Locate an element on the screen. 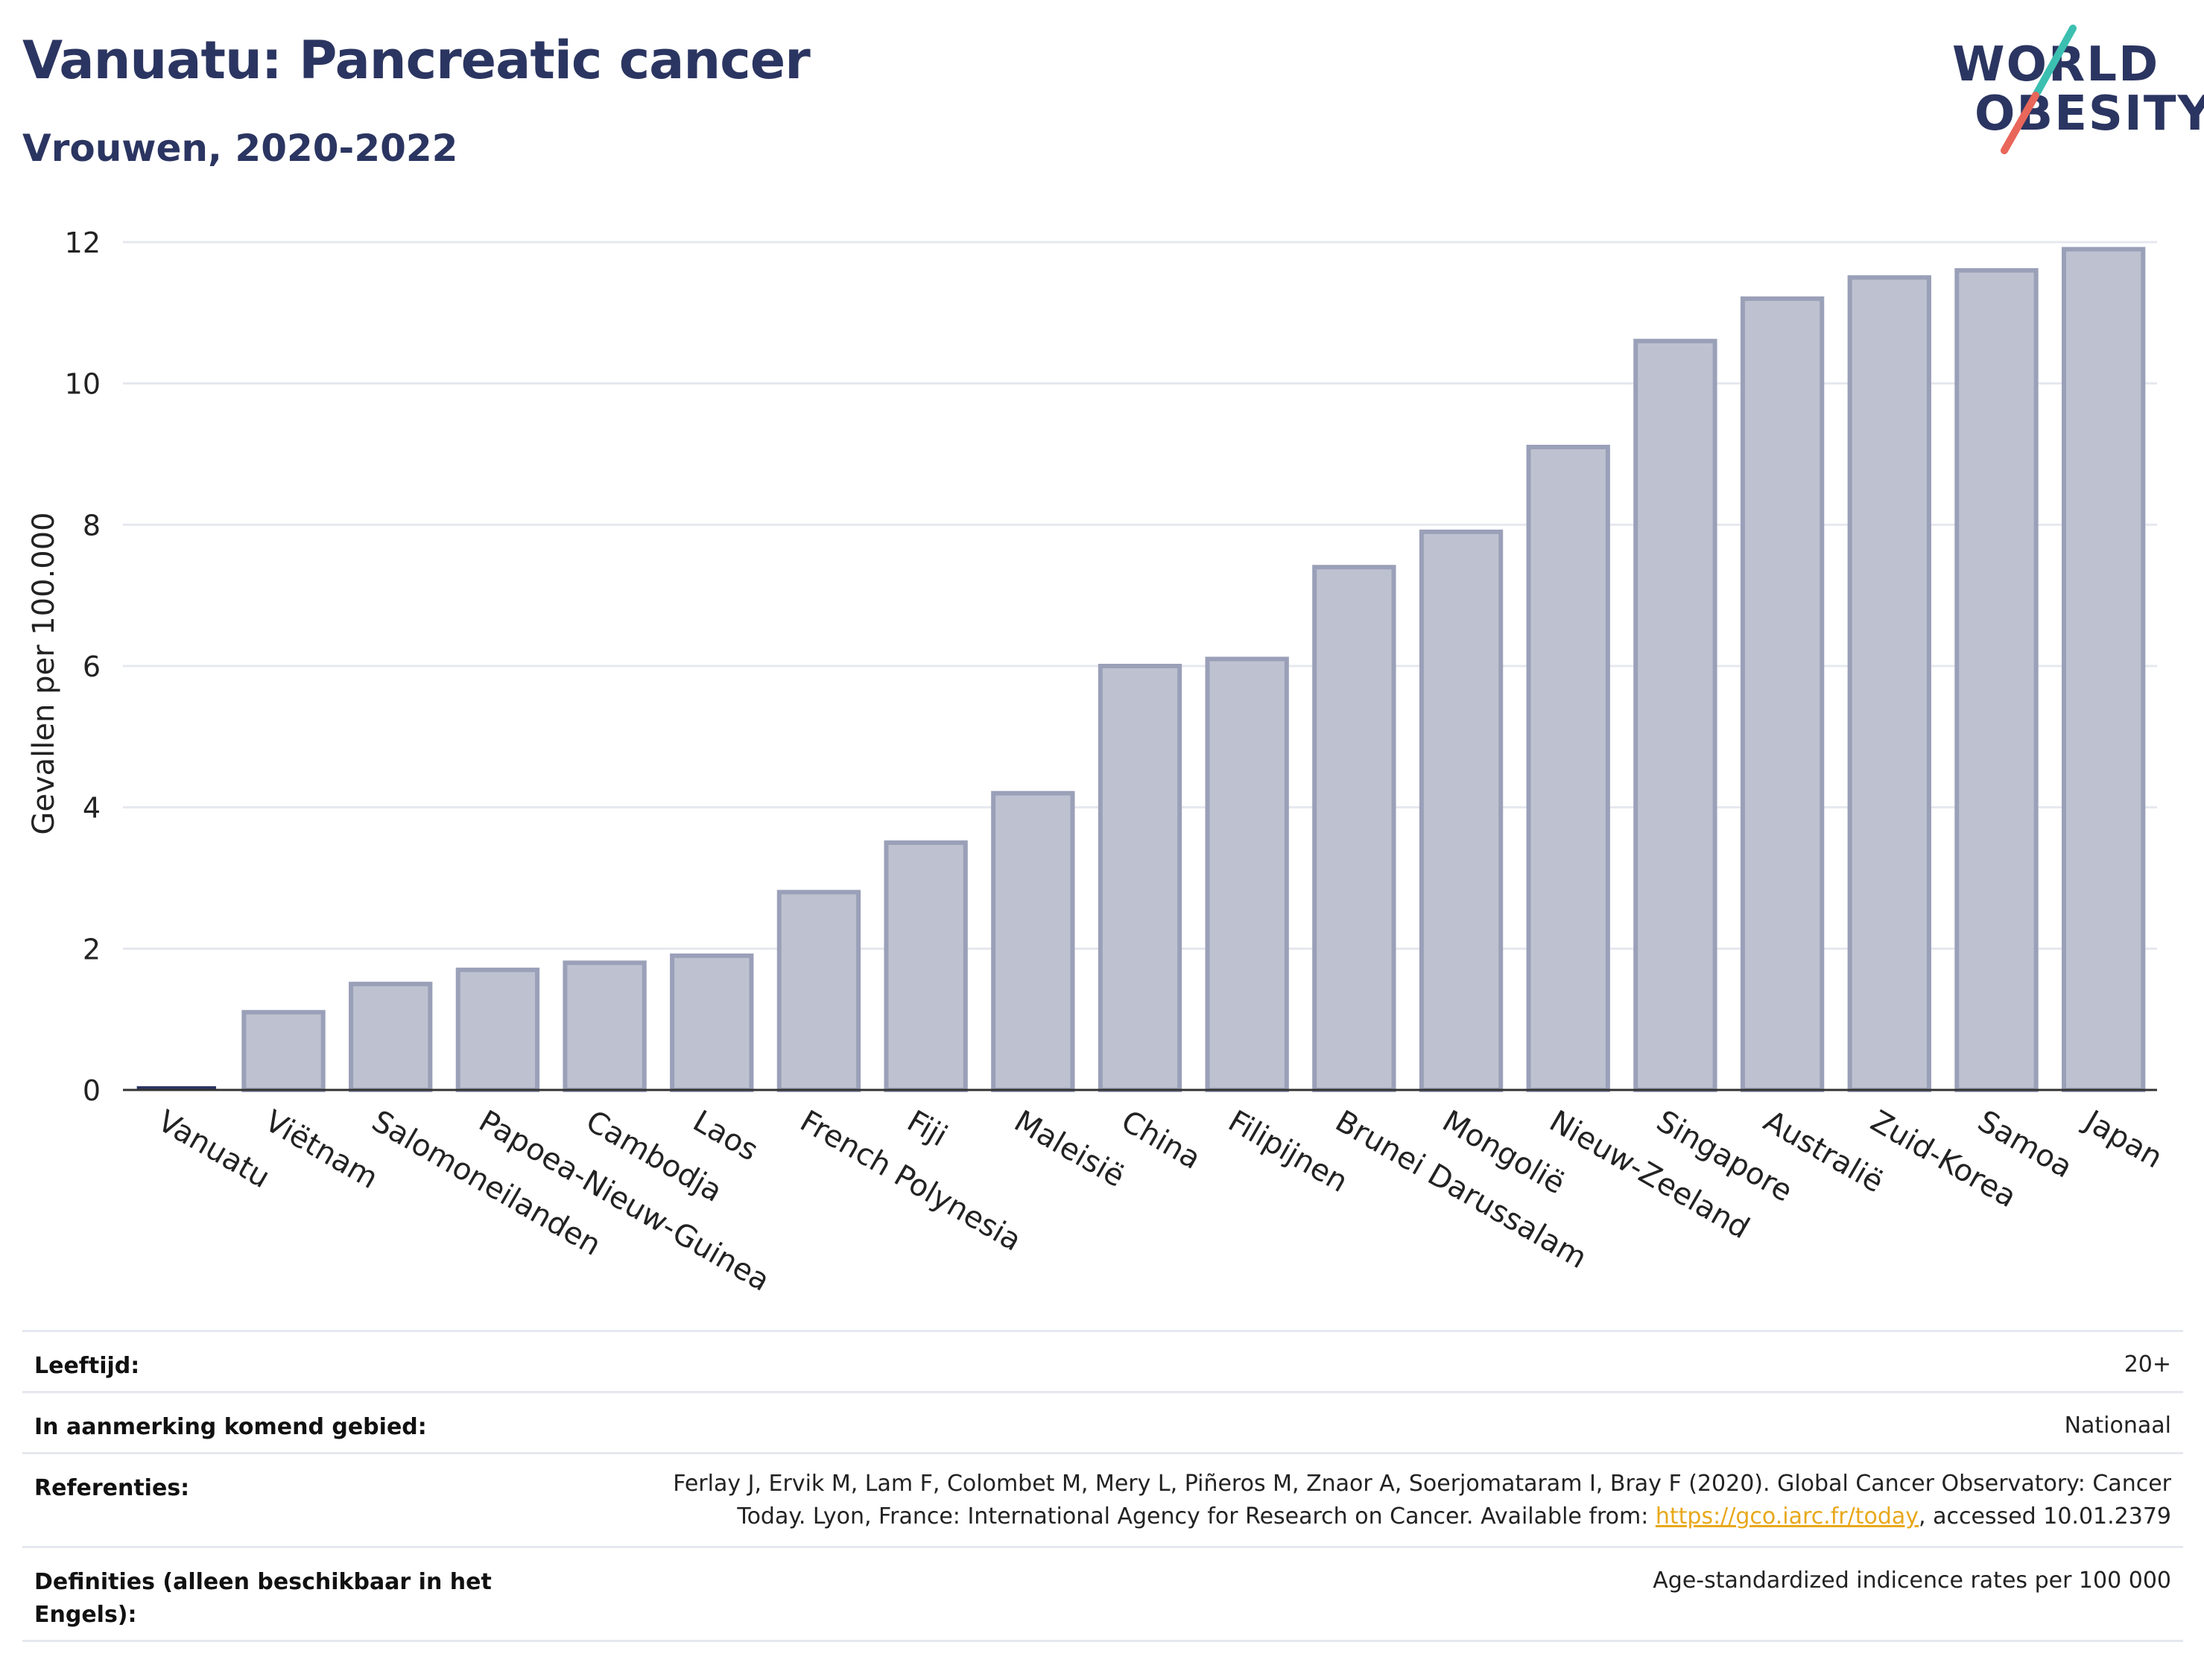 The height and width of the screenshot is (1680, 2204). x-tick-label: Fiji is located at coordinates (927, 1129).